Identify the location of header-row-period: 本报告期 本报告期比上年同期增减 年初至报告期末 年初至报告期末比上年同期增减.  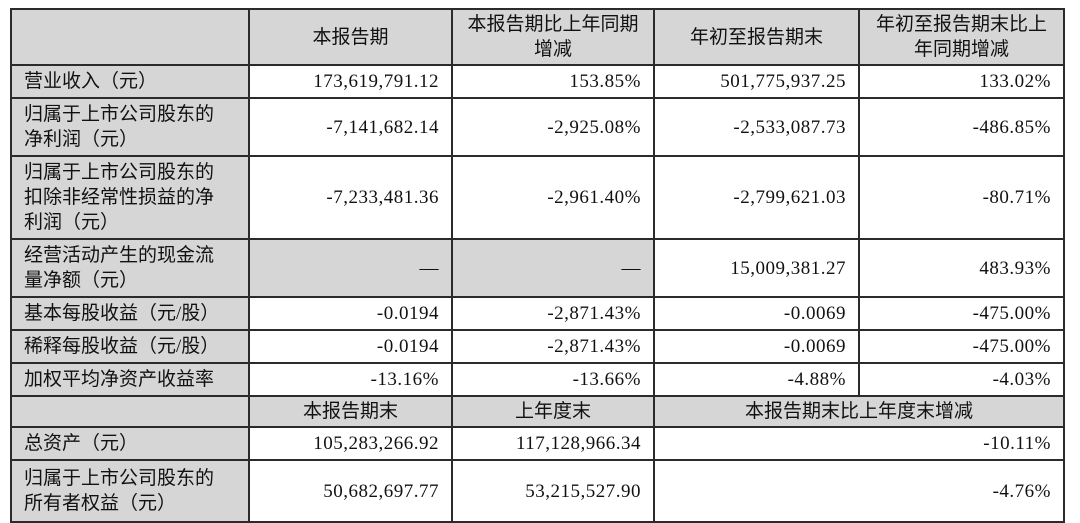
(537, 37).